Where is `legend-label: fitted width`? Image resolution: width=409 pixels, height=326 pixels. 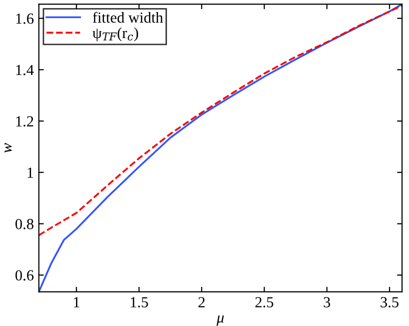
legend-label: fitted width is located at coordinates (127, 17).